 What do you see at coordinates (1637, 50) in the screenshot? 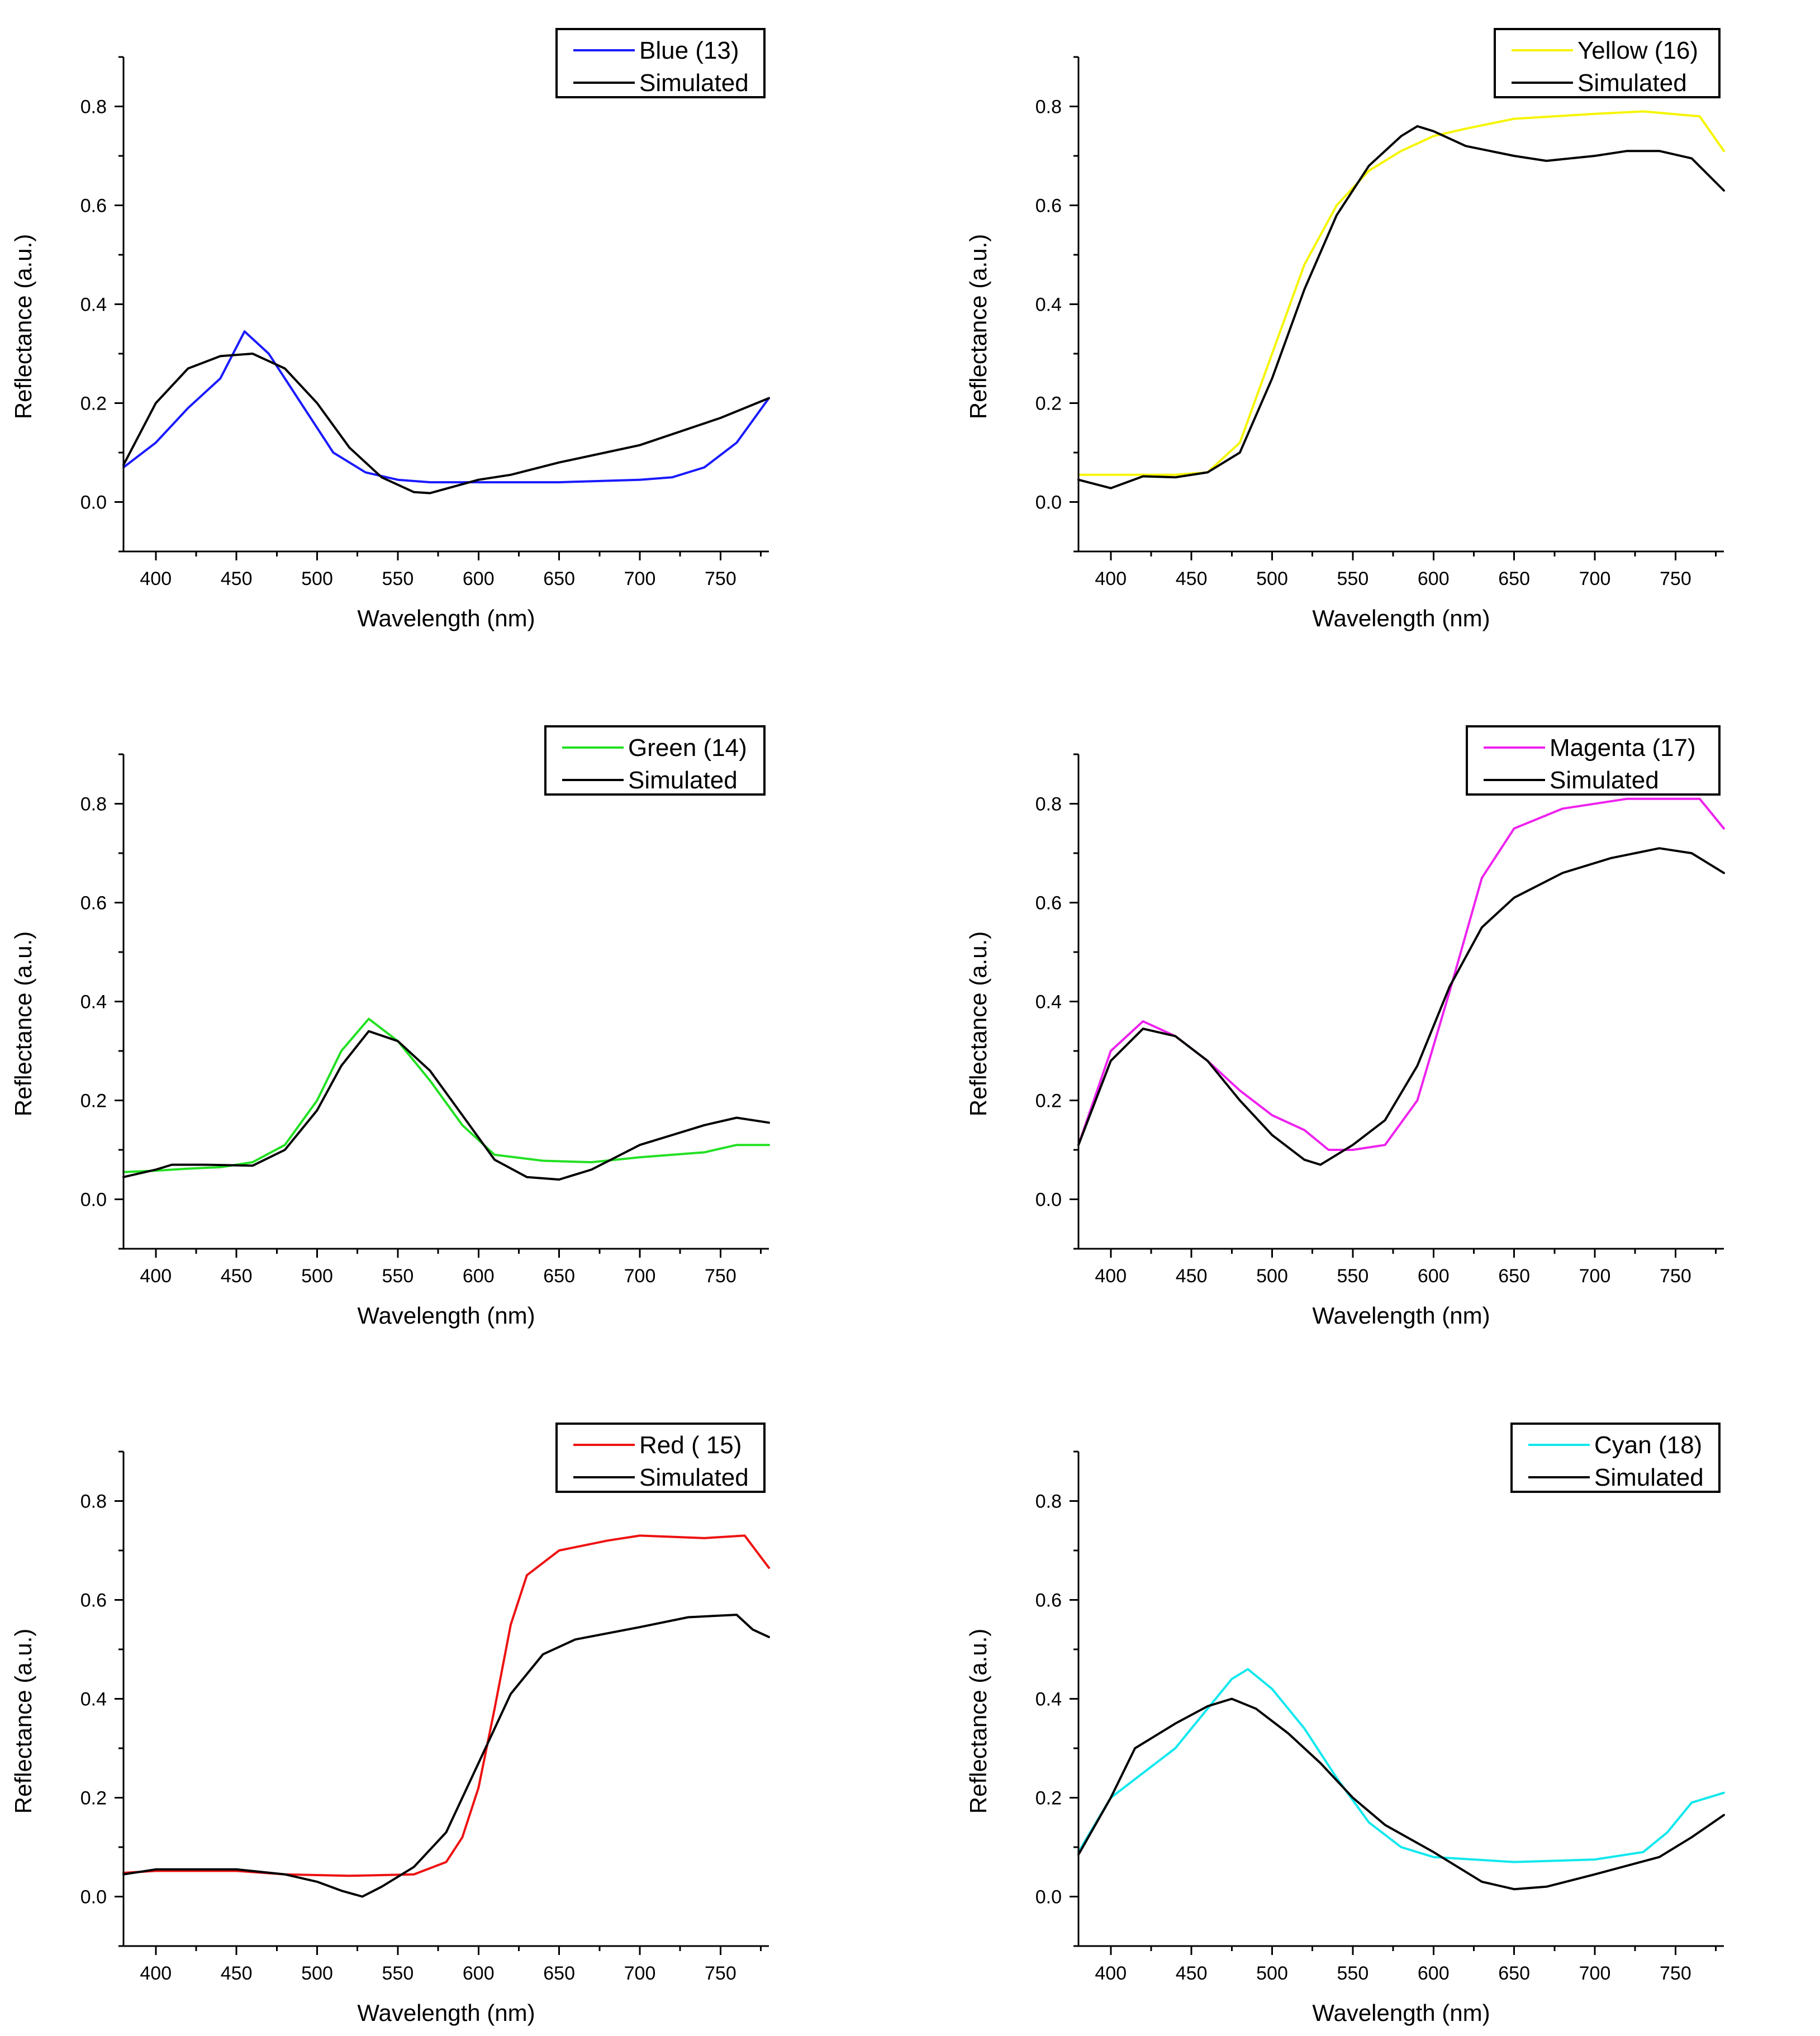
I see `legend-label: Yellow (16)` at bounding box center [1637, 50].